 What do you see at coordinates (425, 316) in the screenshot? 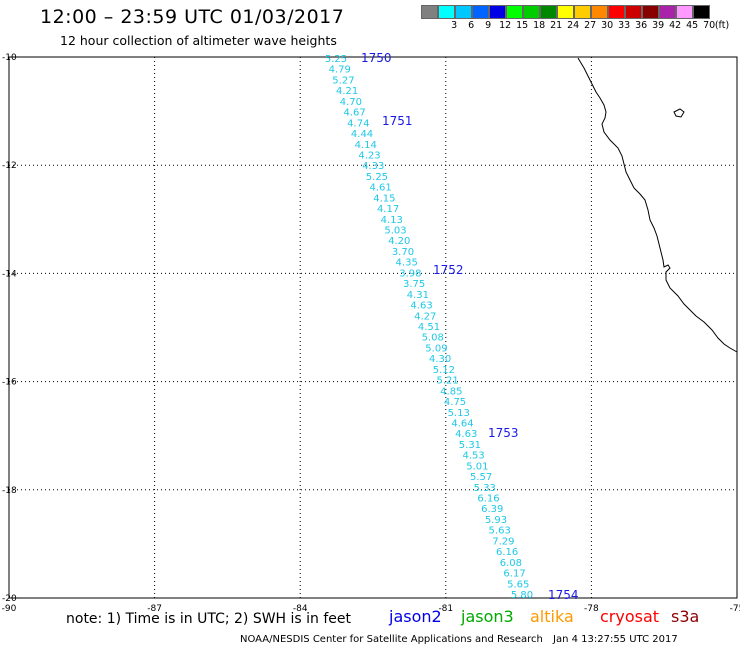
I see `wave-height-value: 4.27` at bounding box center [425, 316].